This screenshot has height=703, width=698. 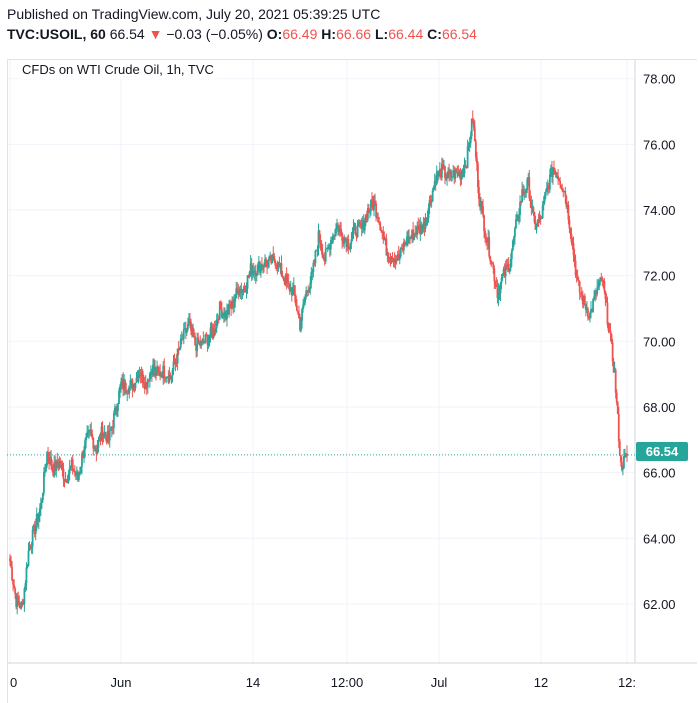 I want to click on last-price-badge: 66.54, so click(x=662, y=451).